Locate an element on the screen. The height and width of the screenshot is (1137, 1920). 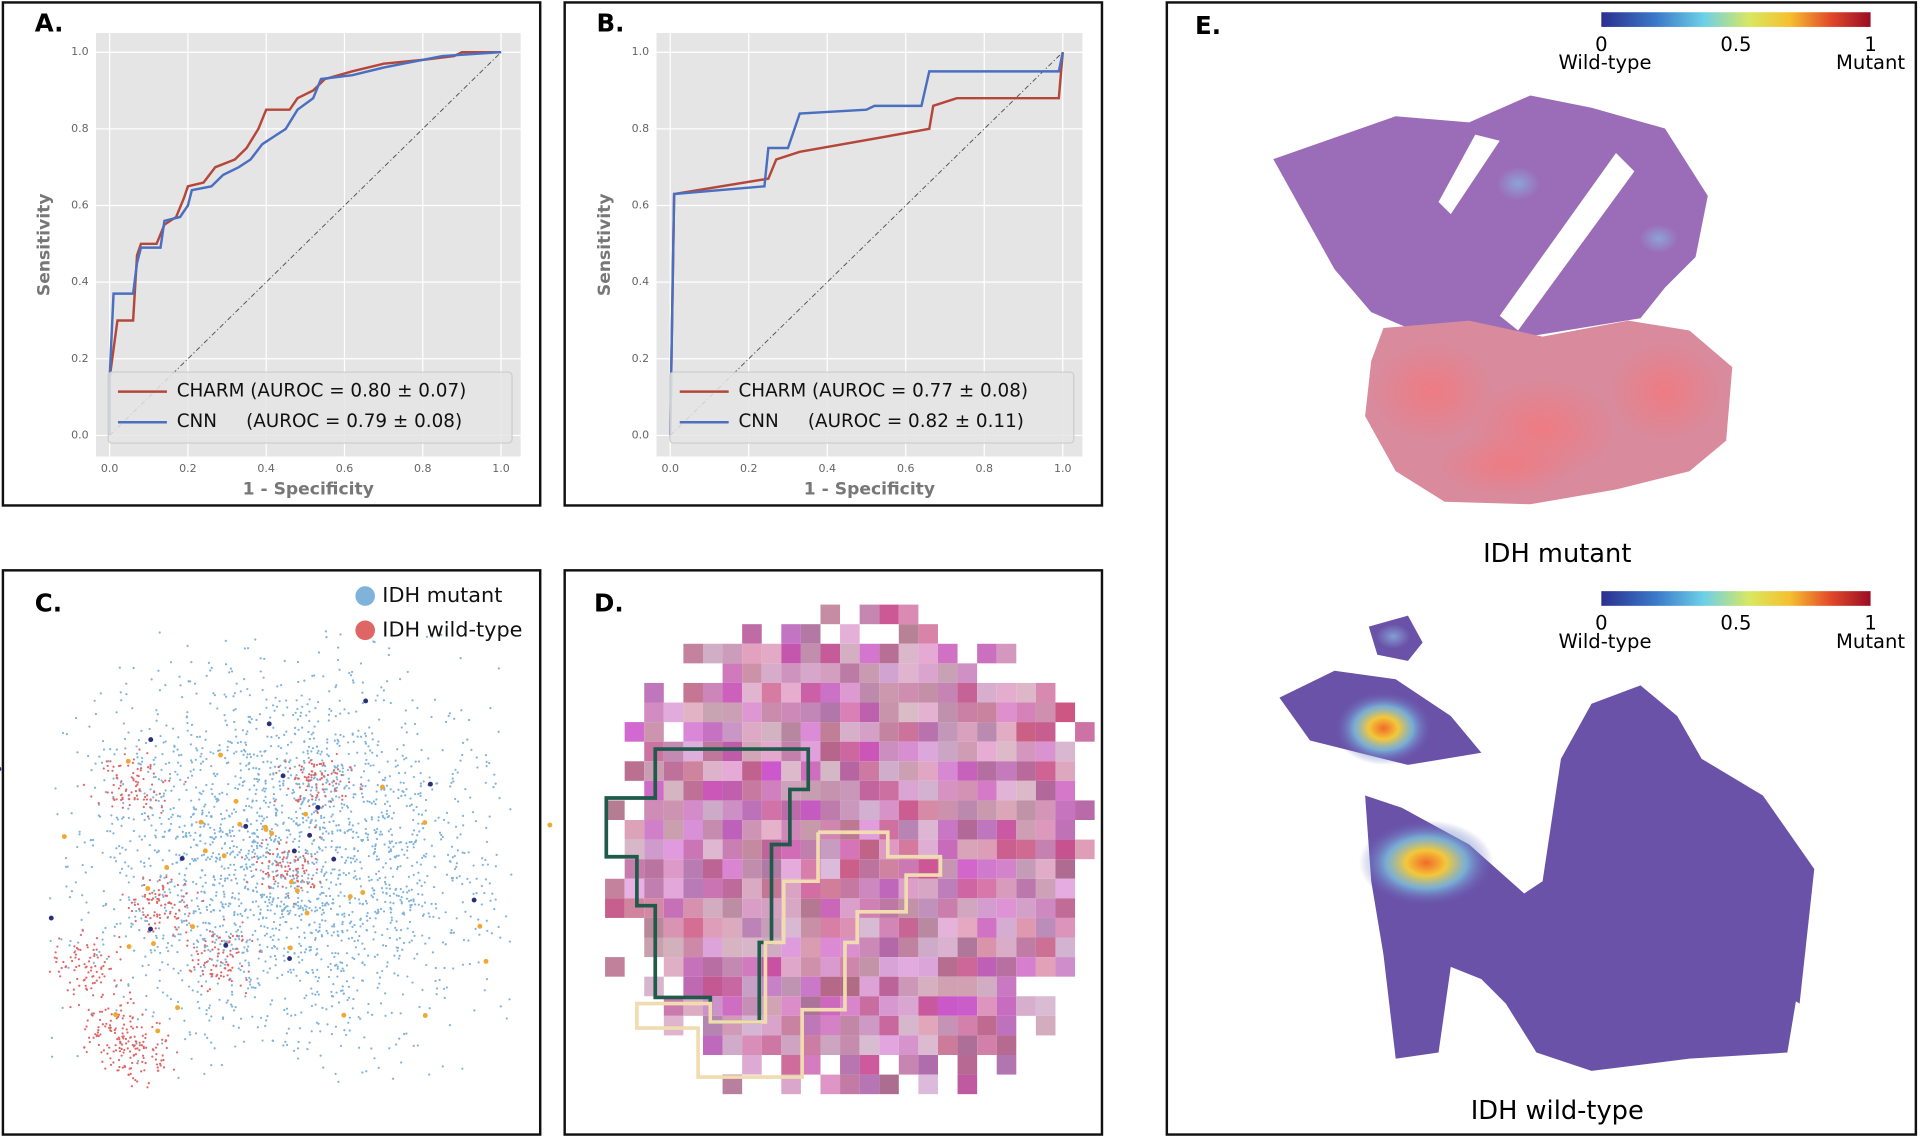
x-tick-label: 0.0 is located at coordinates (110, 468).